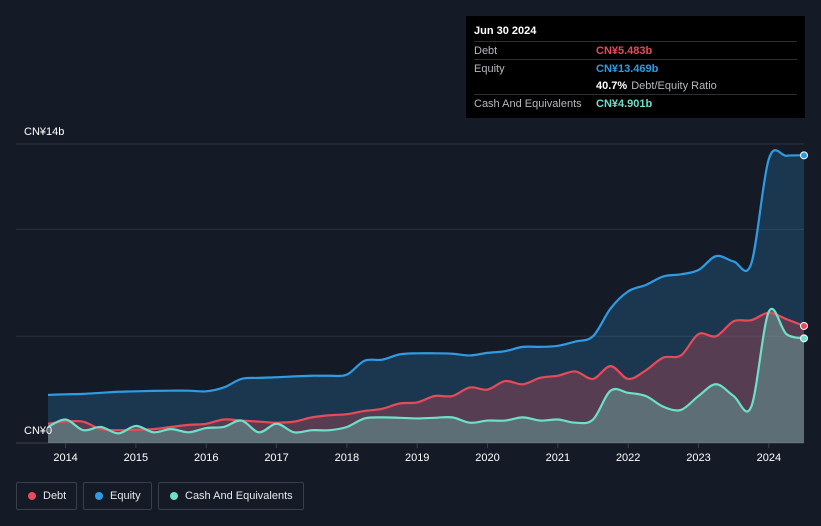  I want to click on x-tick-label-2018: 2018, so click(347, 458).